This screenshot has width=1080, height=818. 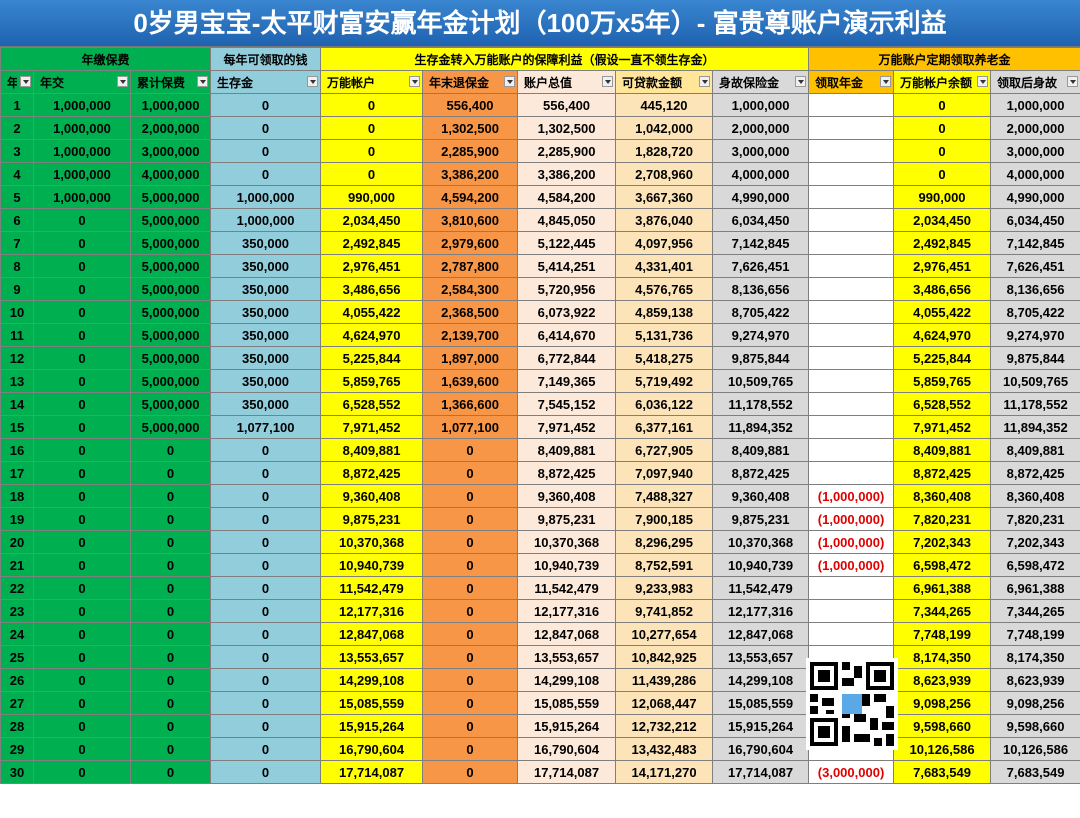 What do you see at coordinates (664, 611) in the screenshot?
I see `cell: 9,741,852` at bounding box center [664, 611].